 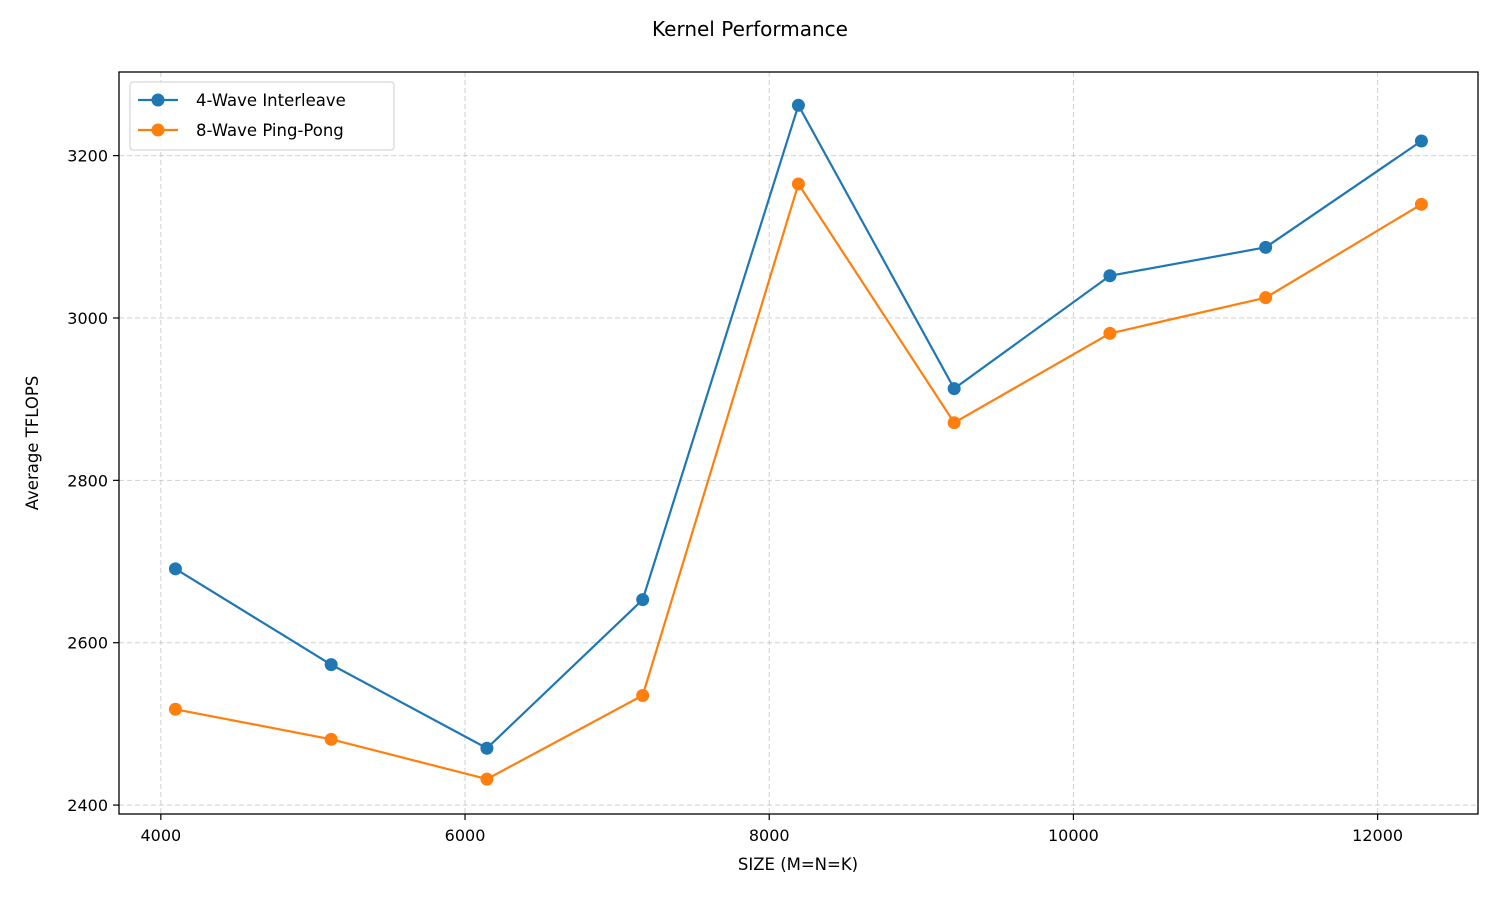 I want to click on x-axis-label: SIZE (M=N=K), so click(x=798, y=864).